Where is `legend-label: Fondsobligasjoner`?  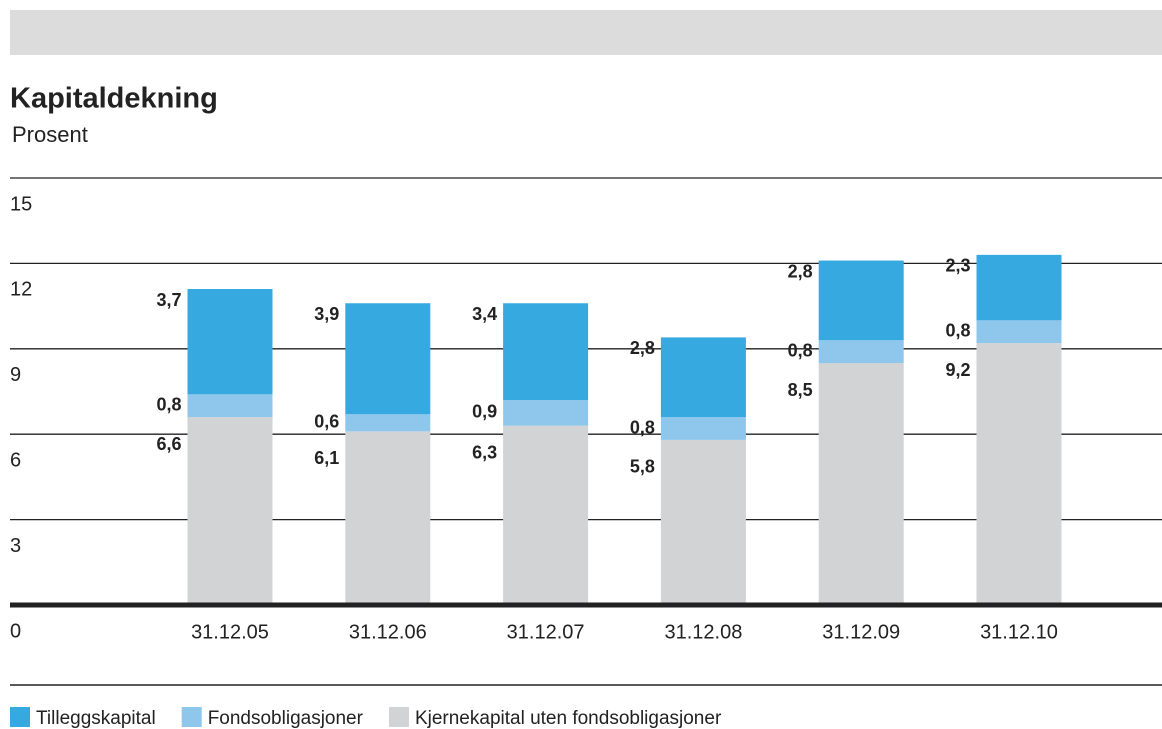 legend-label: Fondsobligasjoner is located at coordinates (286, 718).